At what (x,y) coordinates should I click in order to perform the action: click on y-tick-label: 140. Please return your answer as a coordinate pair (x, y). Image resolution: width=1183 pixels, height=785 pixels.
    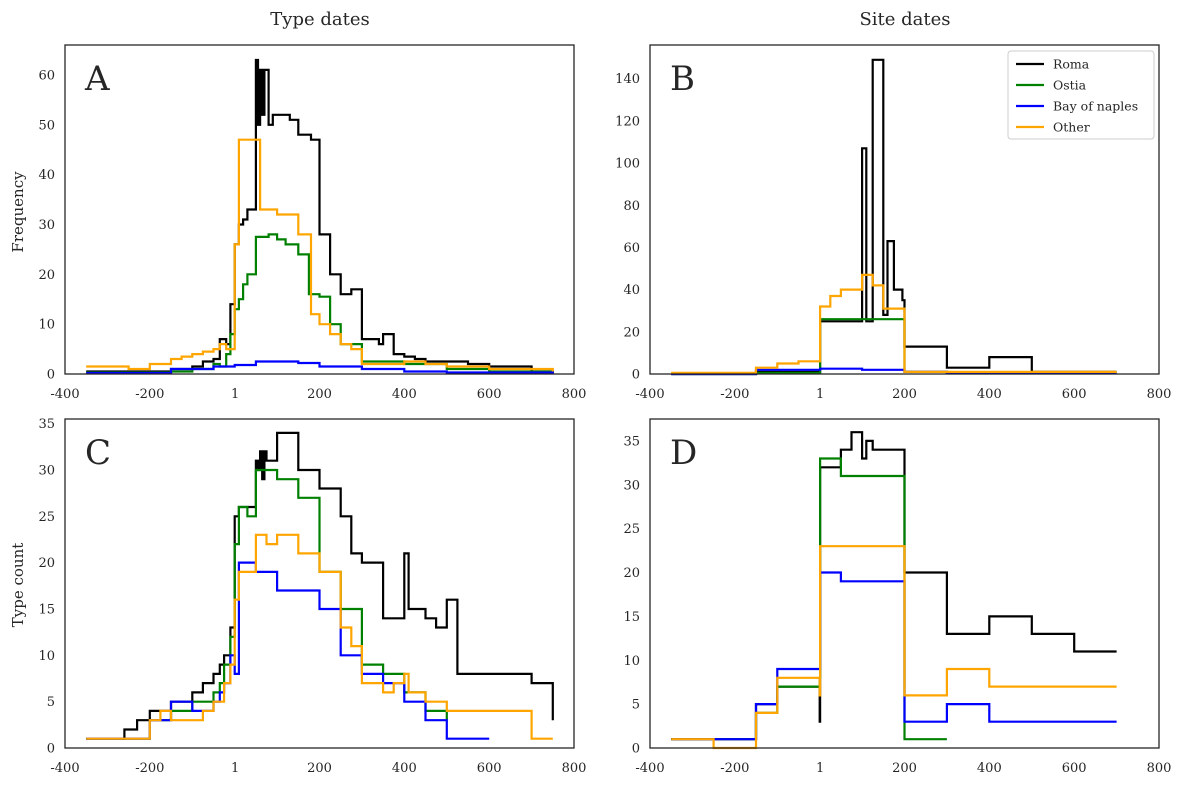
    Looking at the image, I should click on (627, 79).